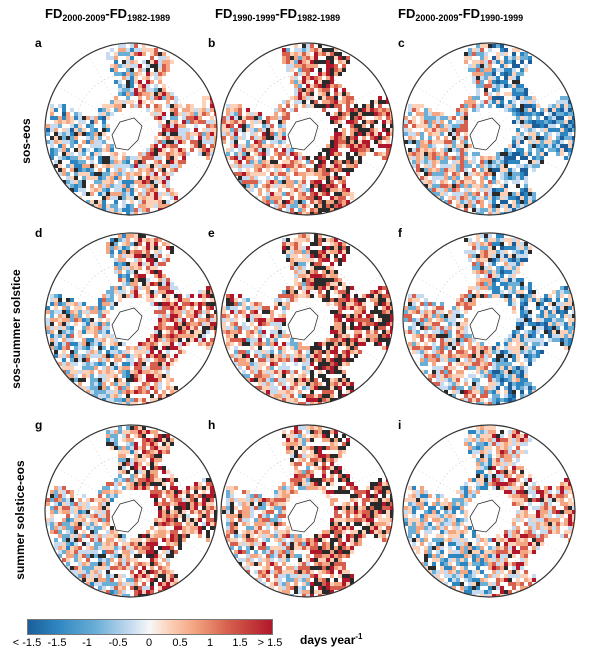 The height and width of the screenshot is (664, 600). Describe the element at coordinates (240, 643) in the screenshot. I see `colorbar-tick: 1.5` at that location.